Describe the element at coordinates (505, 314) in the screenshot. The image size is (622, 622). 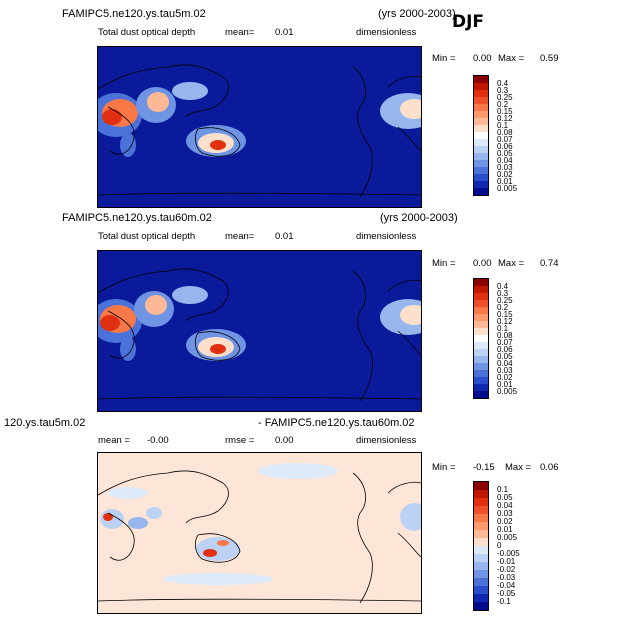
I see `panel2-cbar-label: 0.15` at that location.